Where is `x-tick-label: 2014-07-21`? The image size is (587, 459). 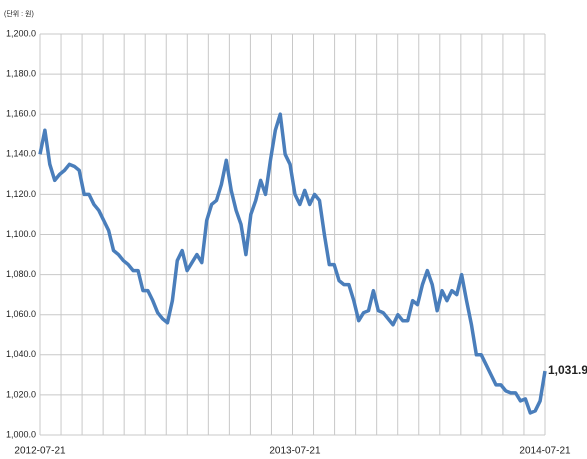
x-tick-label: 2014-07-21 is located at coordinates (545, 451).